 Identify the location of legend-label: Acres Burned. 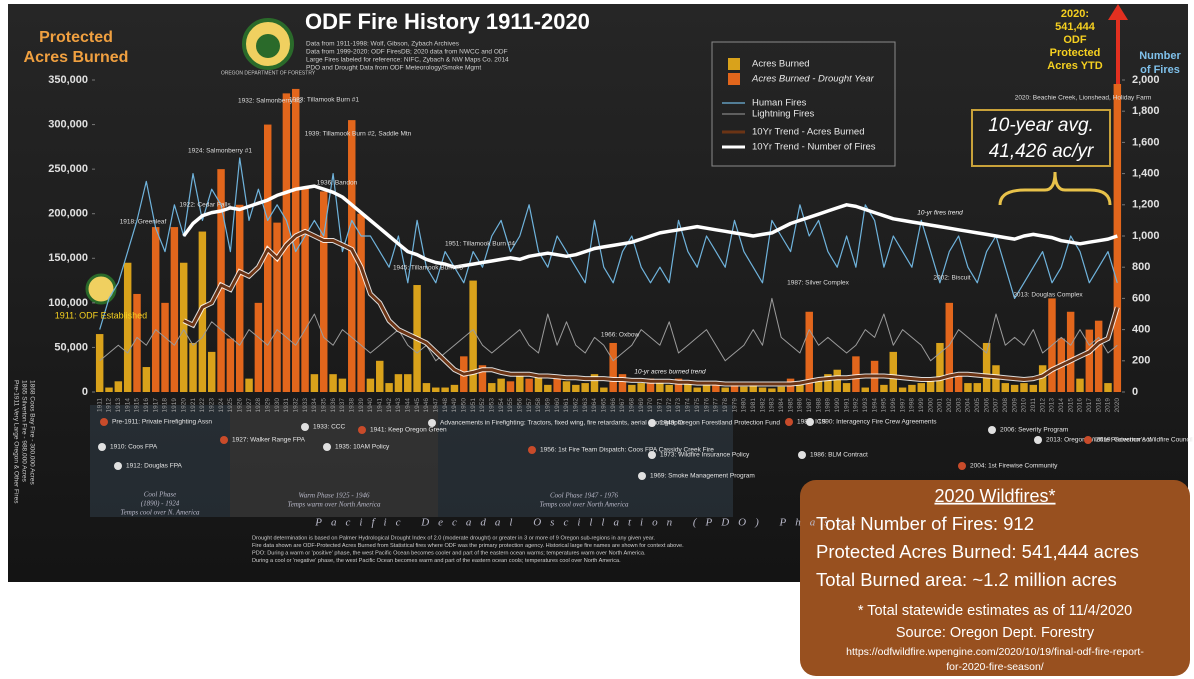
(781, 64).